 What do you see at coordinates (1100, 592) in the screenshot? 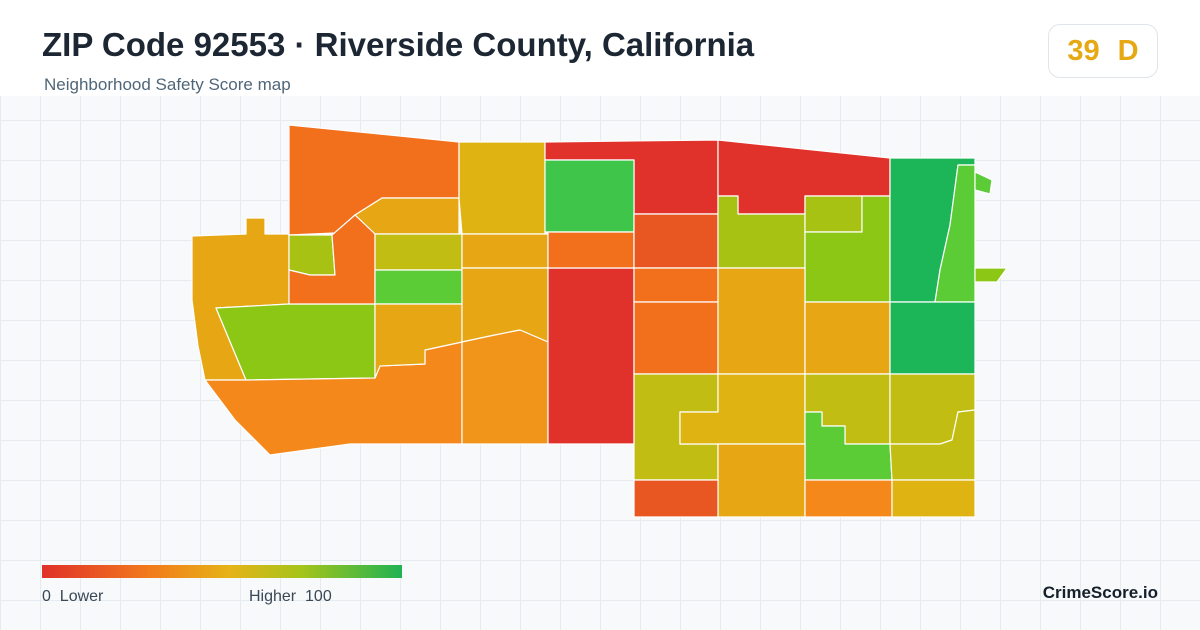
I see `brand-logo-text: CrimeScore.io` at bounding box center [1100, 592].